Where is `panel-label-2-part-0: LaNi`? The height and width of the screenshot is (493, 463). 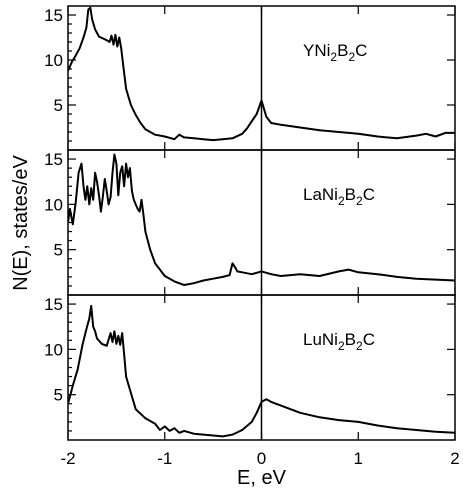
panel-label-2-part-0: LaNi is located at coordinates (320, 194).